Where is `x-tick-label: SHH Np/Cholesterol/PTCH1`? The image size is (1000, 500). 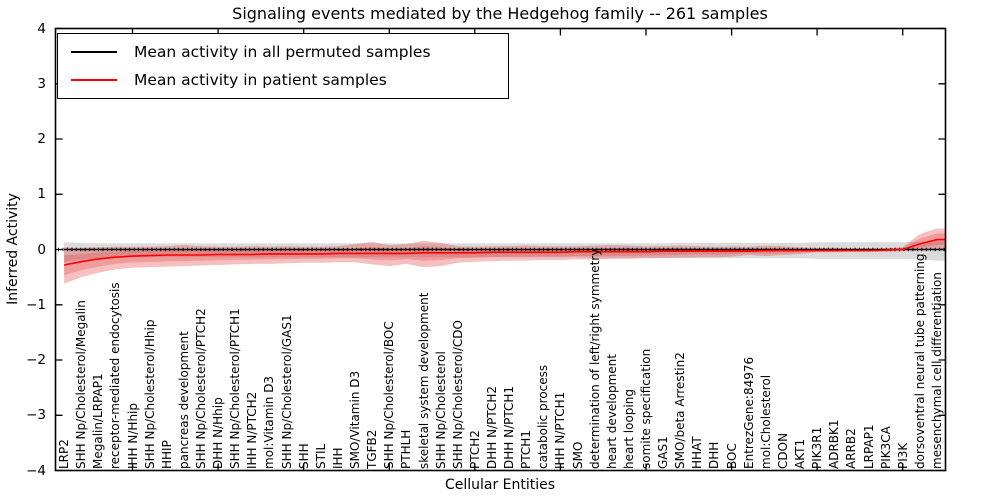 x-tick-label: SHH Np/Cholesterol/PTCH1 is located at coordinates (235, 388).